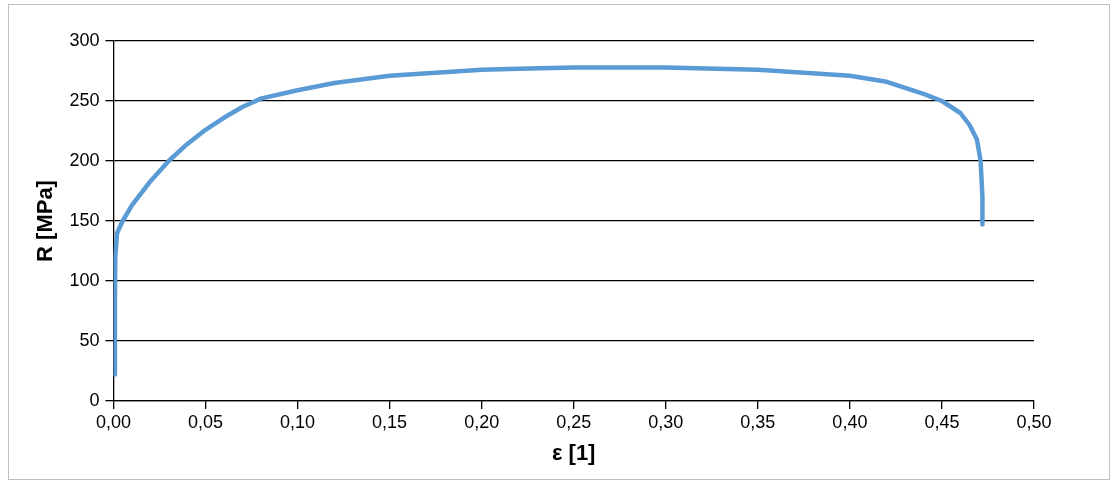 The image size is (1116, 483). I want to click on x-tick-label: 0,00, so click(113, 421).